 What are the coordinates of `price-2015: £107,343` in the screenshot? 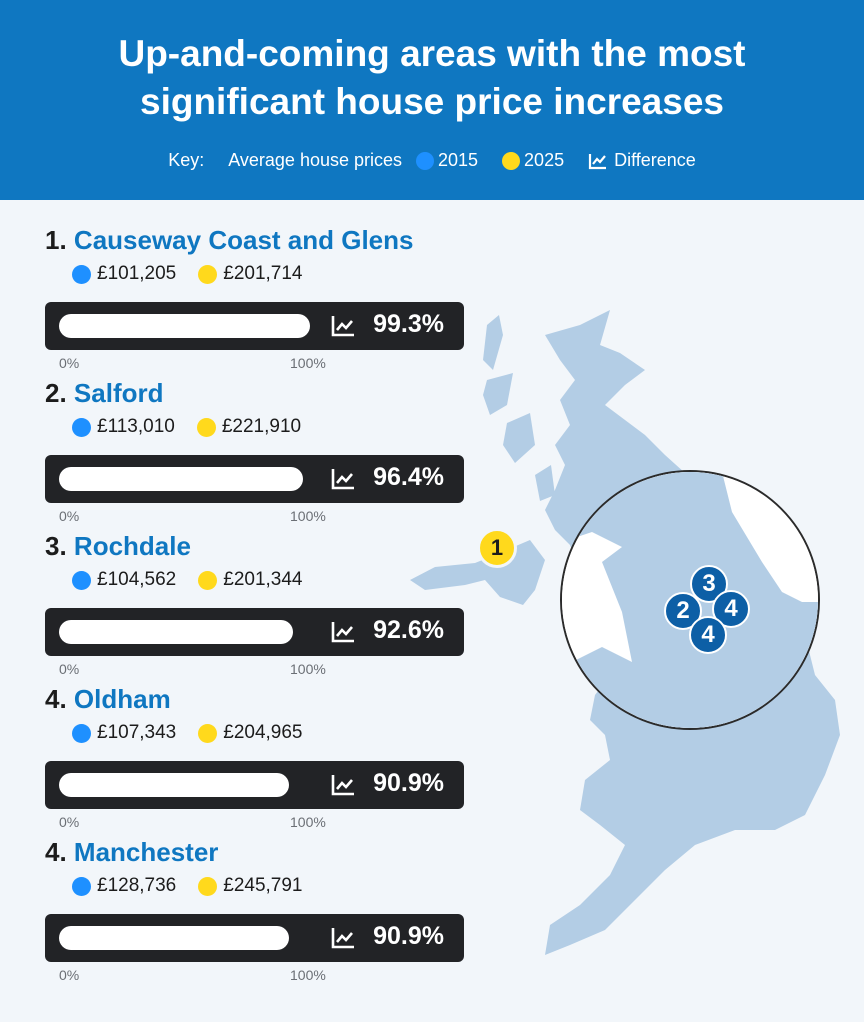 It's located at (137, 732).